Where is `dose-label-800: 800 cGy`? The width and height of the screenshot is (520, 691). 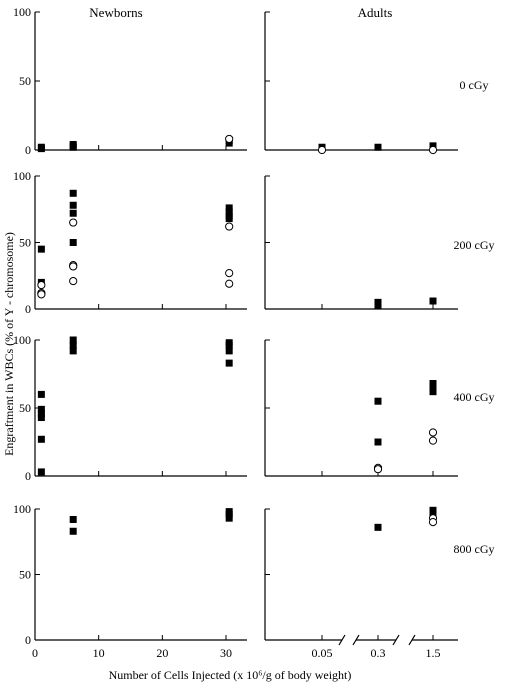
dose-label-800: 800 cGy is located at coordinates (474, 549).